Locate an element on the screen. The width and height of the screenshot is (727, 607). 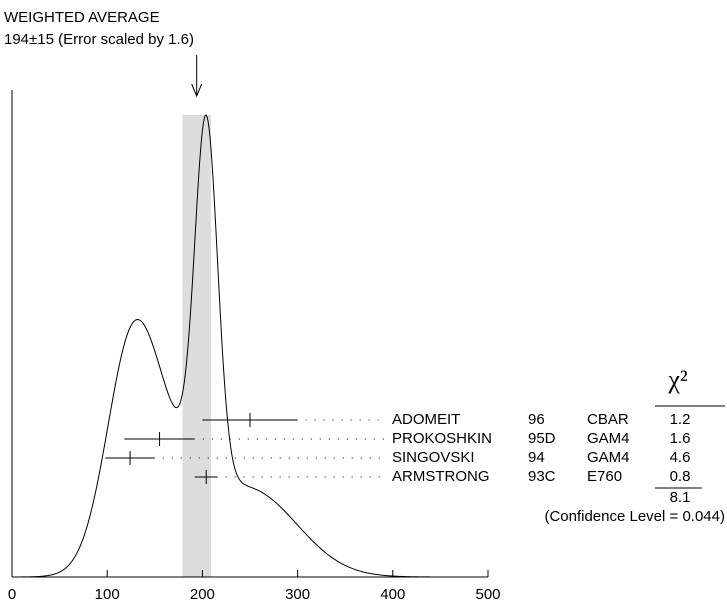
entry-technique: E760 is located at coordinates (604, 476).